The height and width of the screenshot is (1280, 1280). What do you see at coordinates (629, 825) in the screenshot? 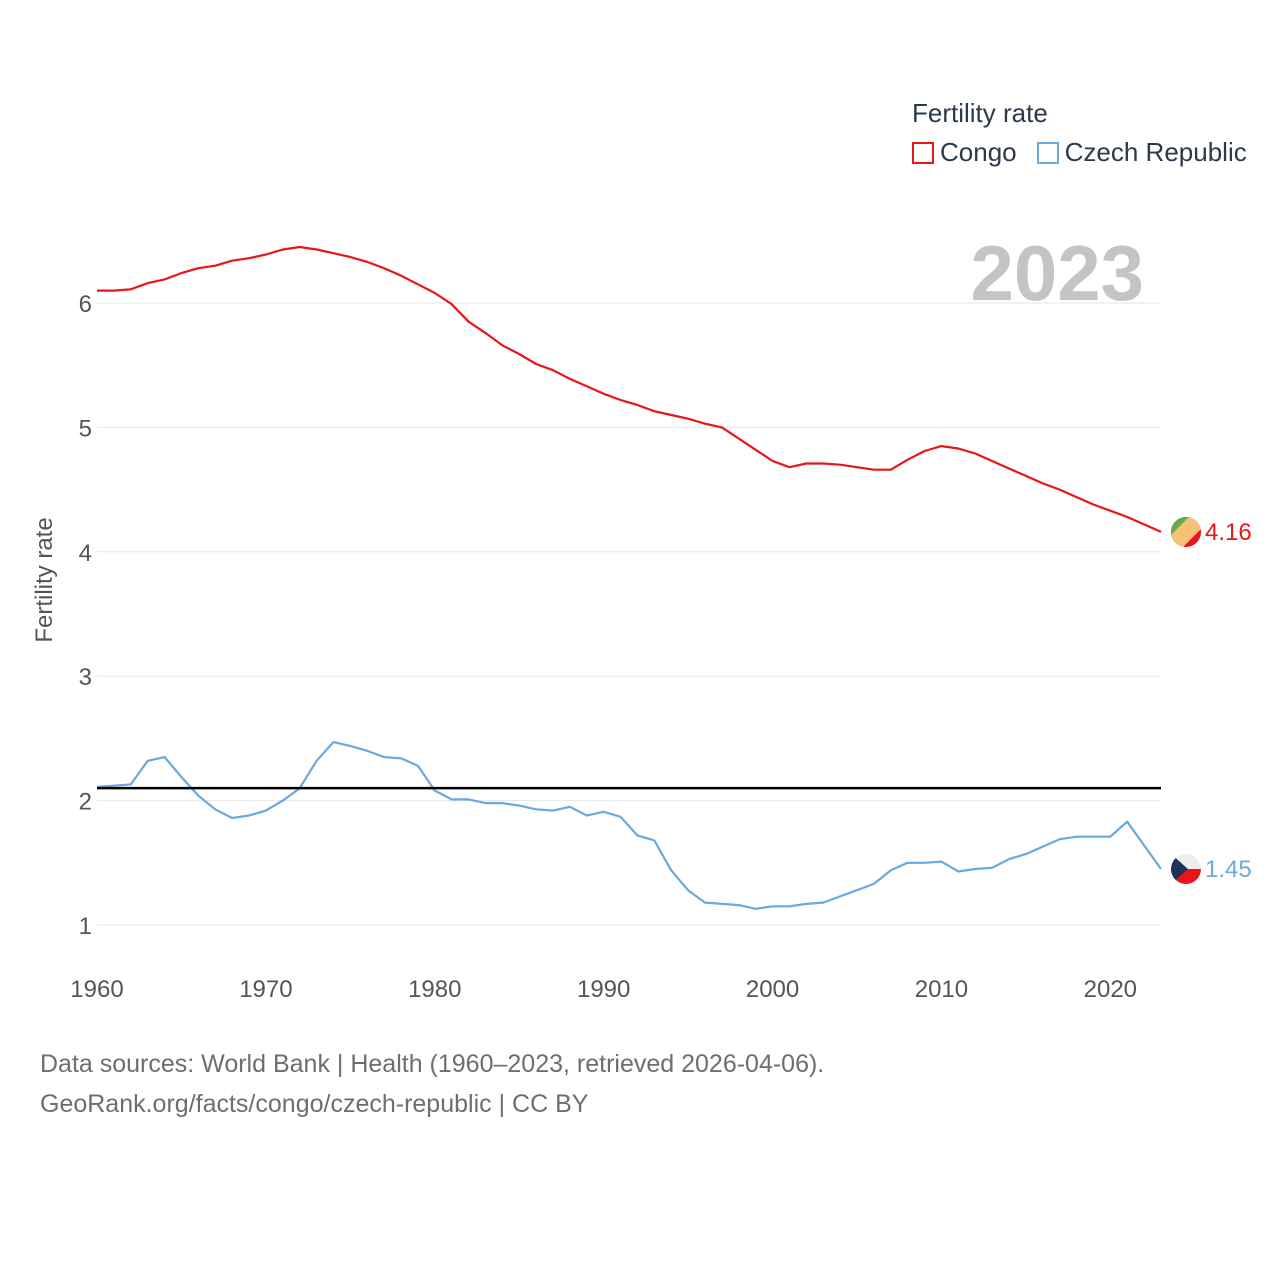
I see `series-line-czech-republic` at bounding box center [629, 825].